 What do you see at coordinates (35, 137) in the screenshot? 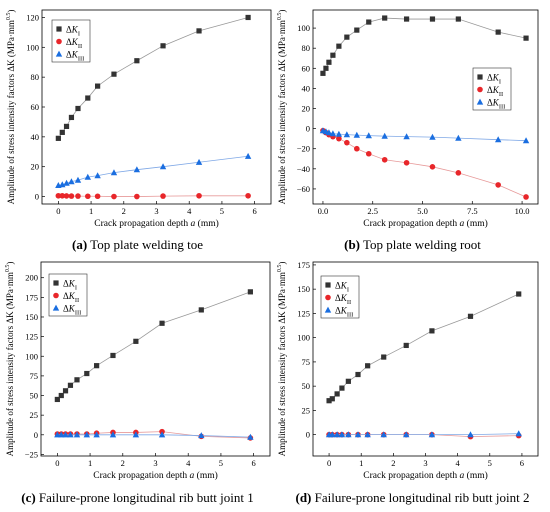
I see `y-tick-label: 40` at bounding box center [35, 137].